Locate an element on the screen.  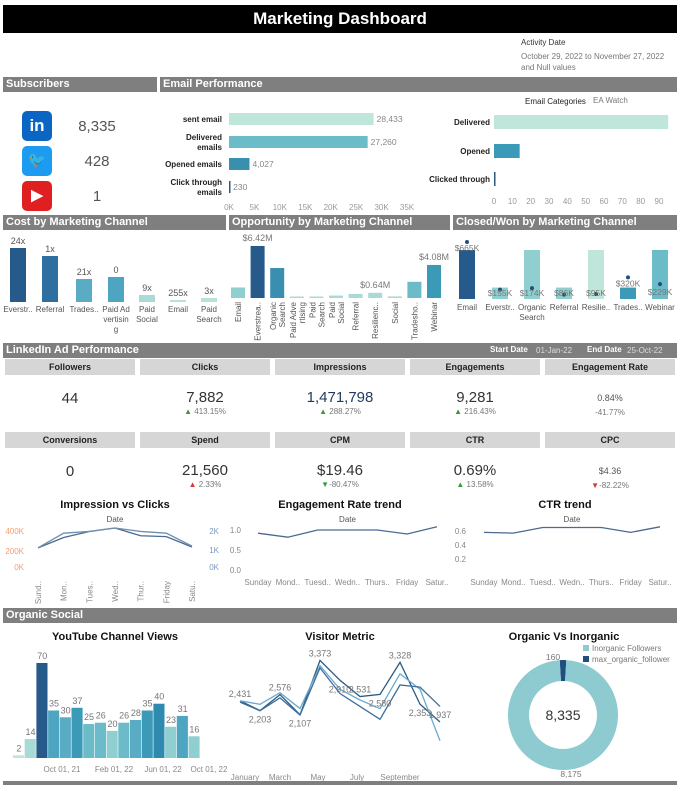
x-tick-label: 60 is located at coordinates (604, 201).